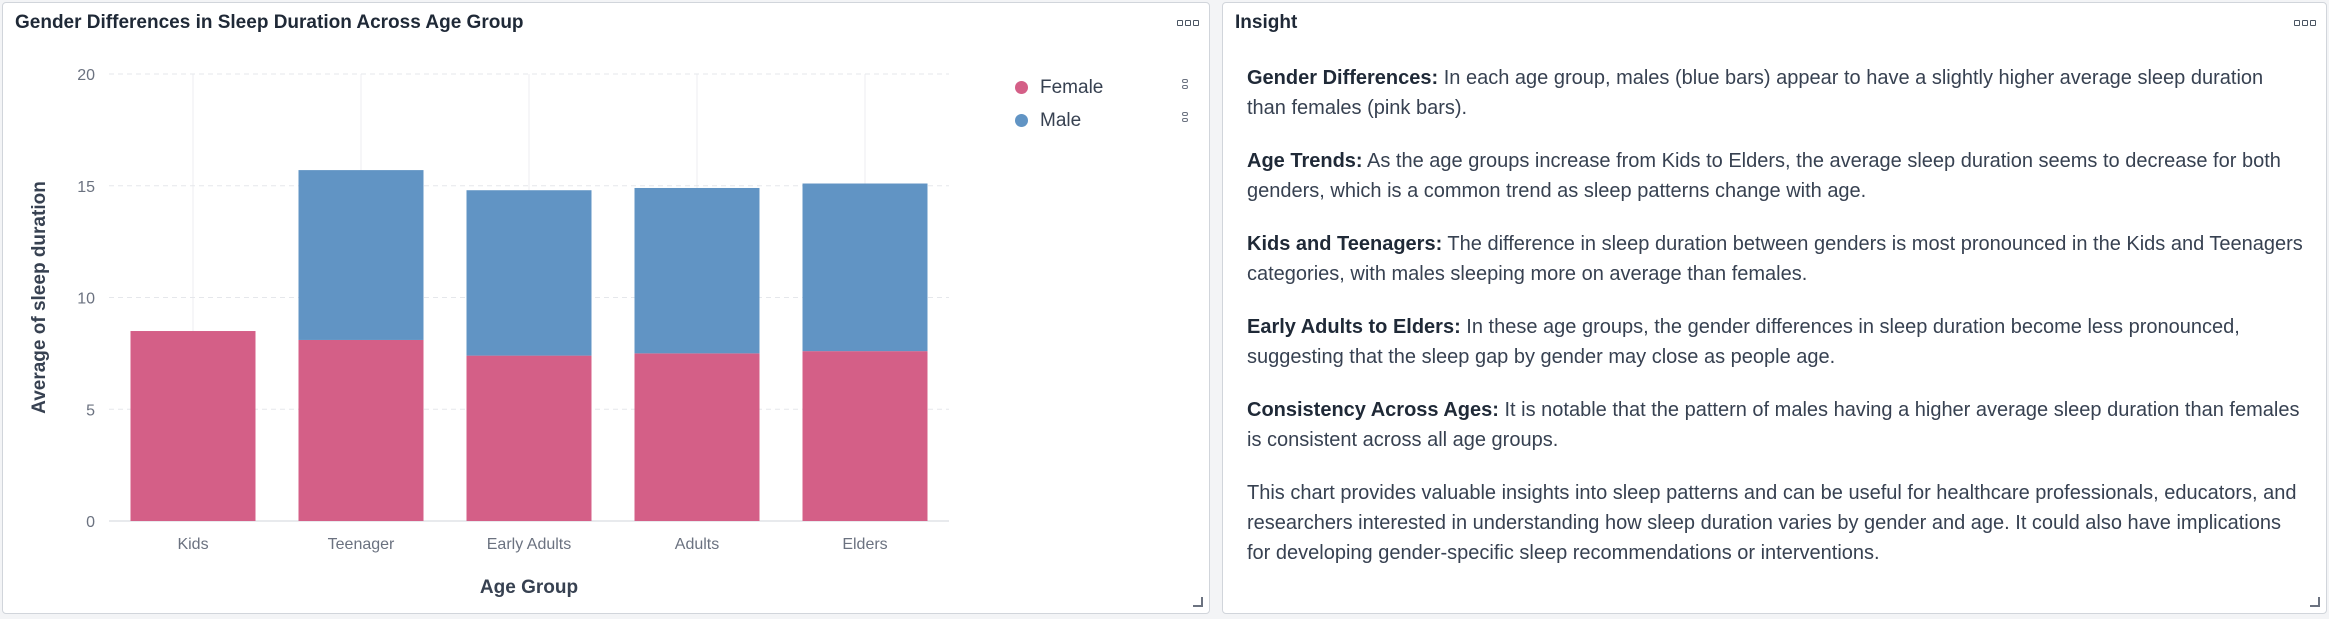 The height and width of the screenshot is (619, 2329). What do you see at coordinates (865, 436) in the screenshot?
I see `bar-female-elders` at bounding box center [865, 436].